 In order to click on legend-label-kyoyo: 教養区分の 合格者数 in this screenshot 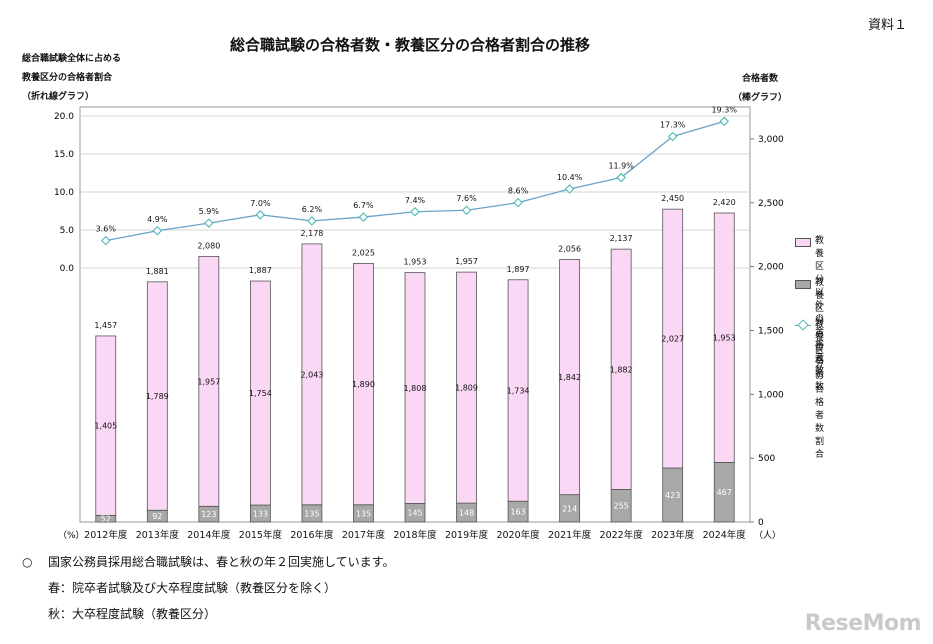, I will do `click(820, 335)`.